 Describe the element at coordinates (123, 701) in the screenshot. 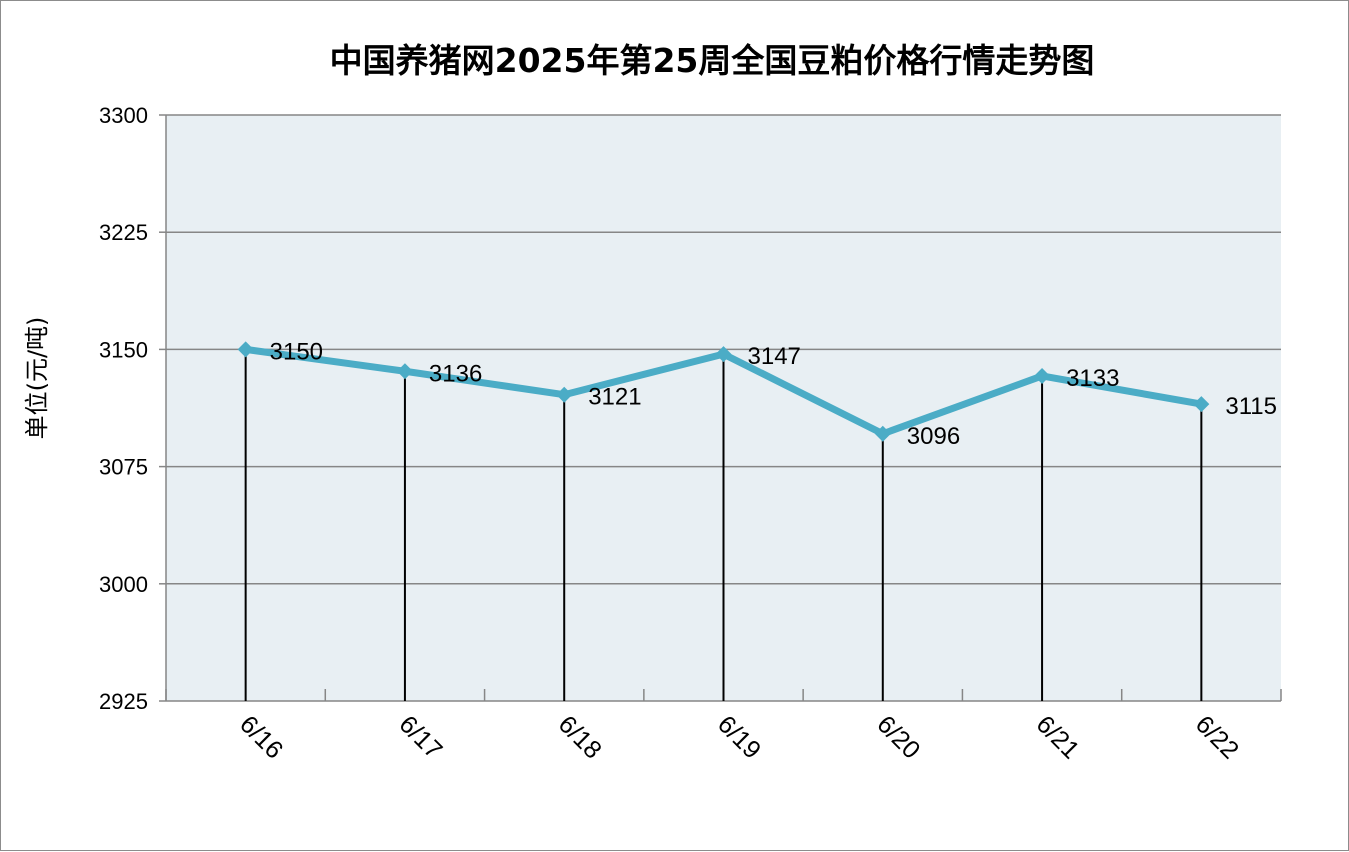

I see `y-tick-label: 2925` at that location.